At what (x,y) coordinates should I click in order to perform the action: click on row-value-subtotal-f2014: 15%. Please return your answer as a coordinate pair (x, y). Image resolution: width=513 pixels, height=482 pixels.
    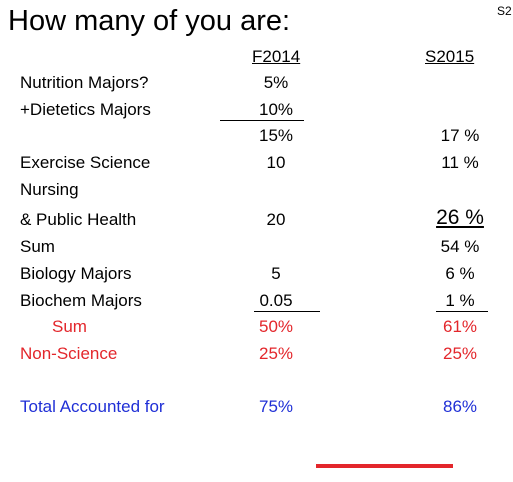
    Looking at the image, I should click on (276, 135).